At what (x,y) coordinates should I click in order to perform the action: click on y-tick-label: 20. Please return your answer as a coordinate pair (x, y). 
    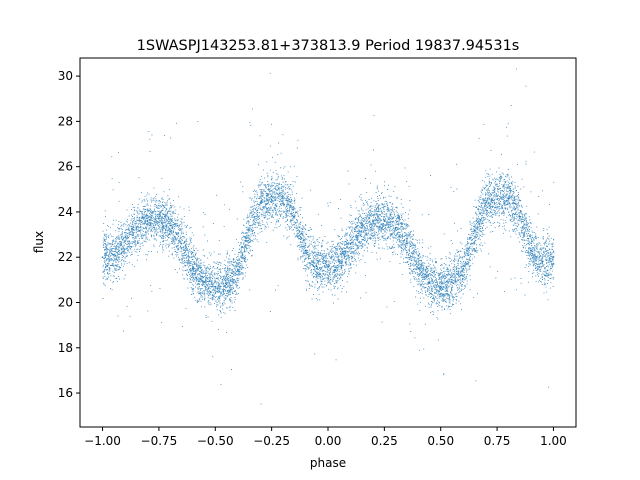
    Looking at the image, I should click on (65, 302).